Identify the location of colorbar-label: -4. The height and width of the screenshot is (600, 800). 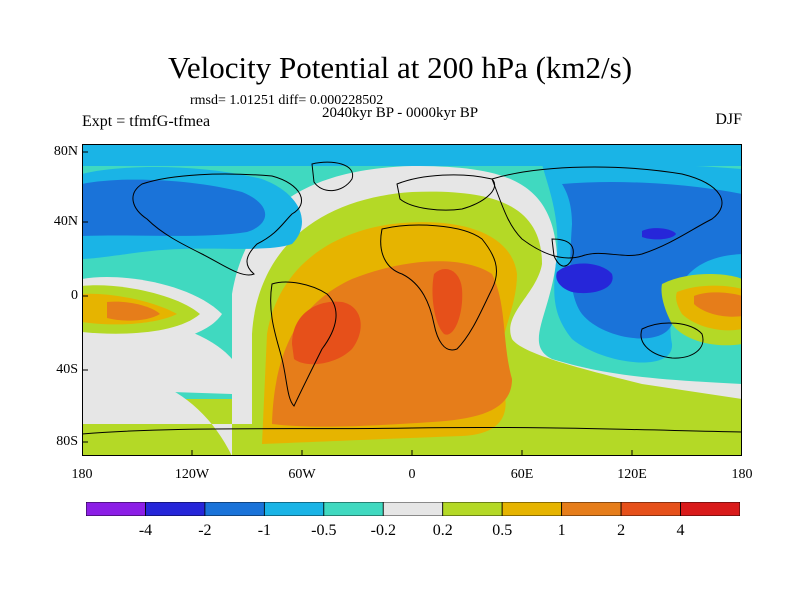
(145, 530).